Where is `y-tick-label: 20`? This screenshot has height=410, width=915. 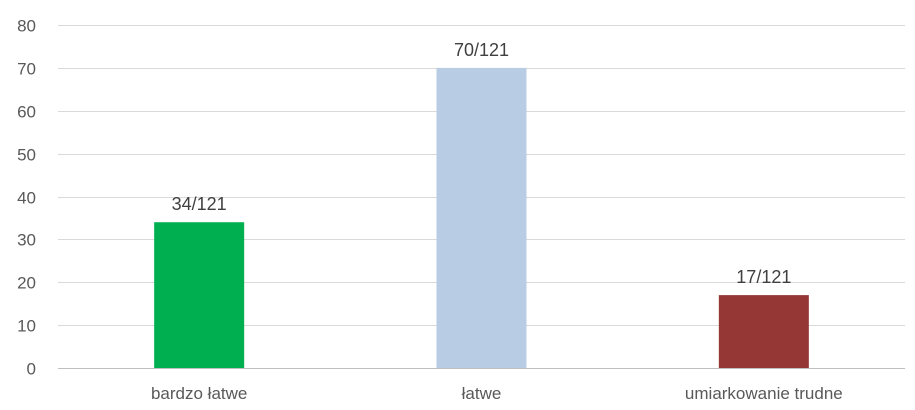
y-tick-label: 20 is located at coordinates (26, 283).